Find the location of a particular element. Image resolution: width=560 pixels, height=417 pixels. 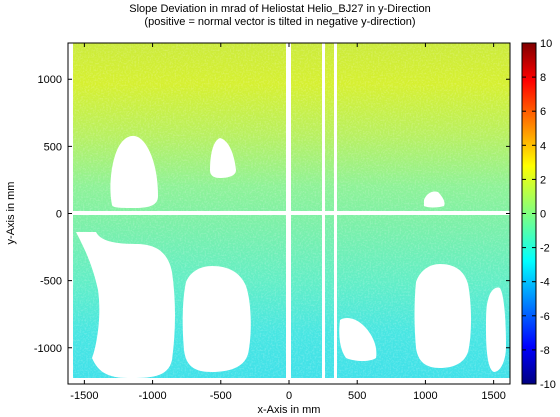

x-tick-label: -1500 is located at coordinates (84, 396).